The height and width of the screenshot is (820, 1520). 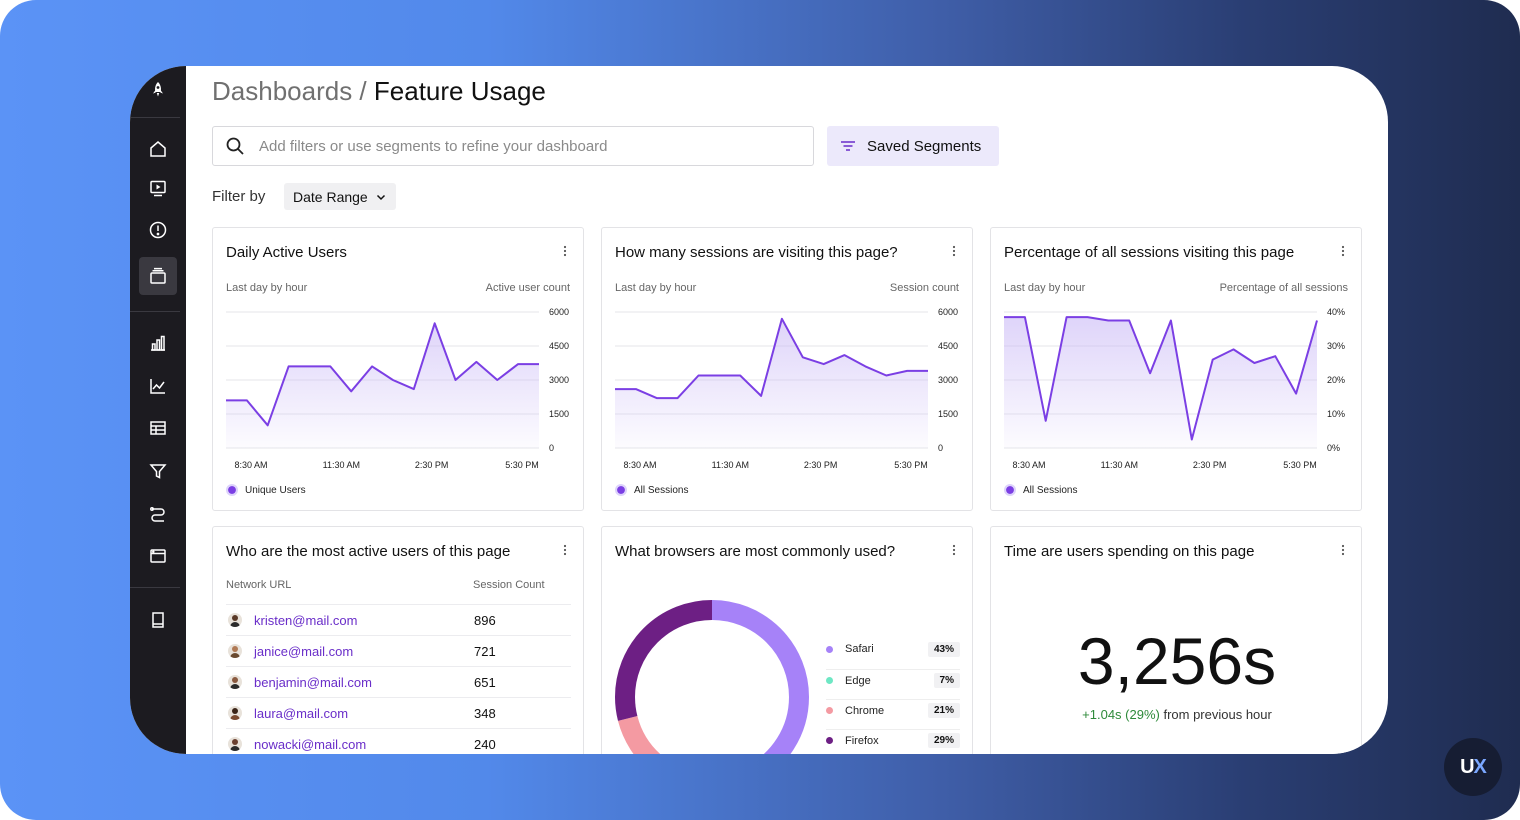 What do you see at coordinates (158, 230) in the screenshot?
I see `alert-icon` at bounding box center [158, 230].